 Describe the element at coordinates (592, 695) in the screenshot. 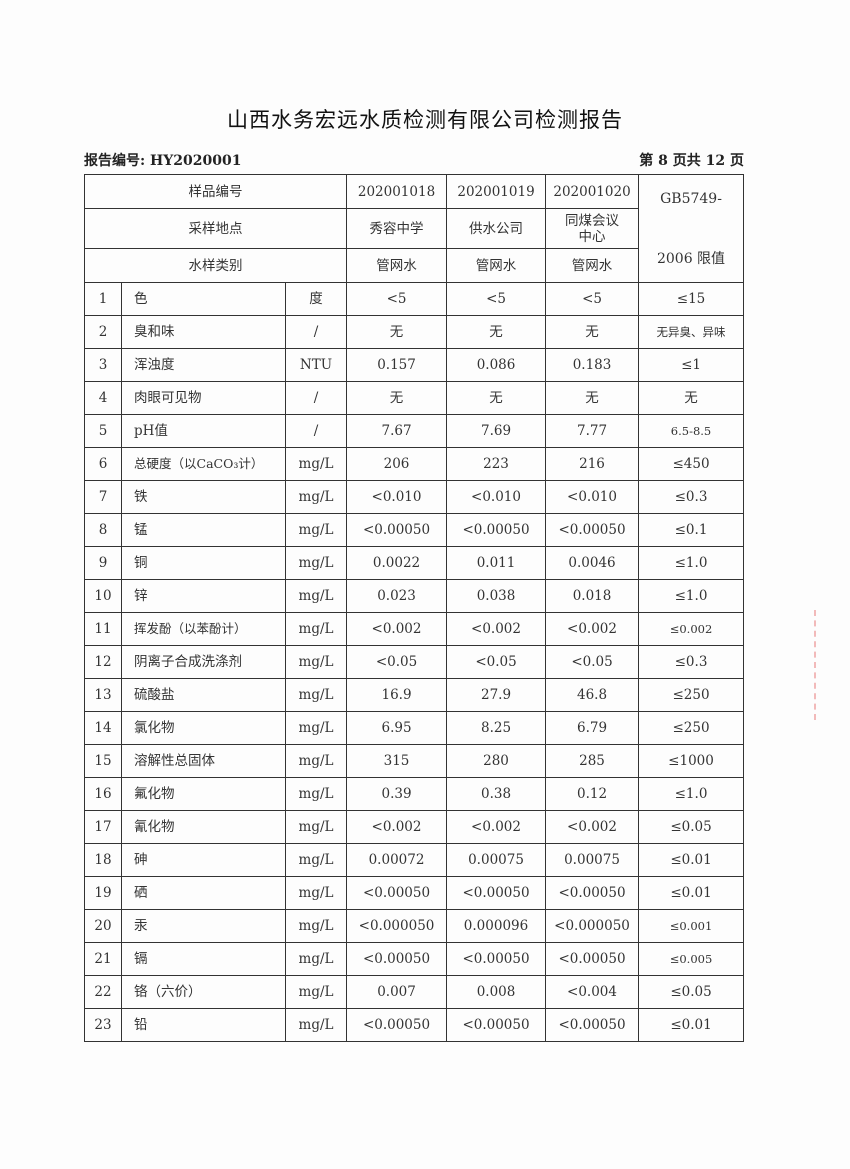

I see `value: 46.8` at that location.